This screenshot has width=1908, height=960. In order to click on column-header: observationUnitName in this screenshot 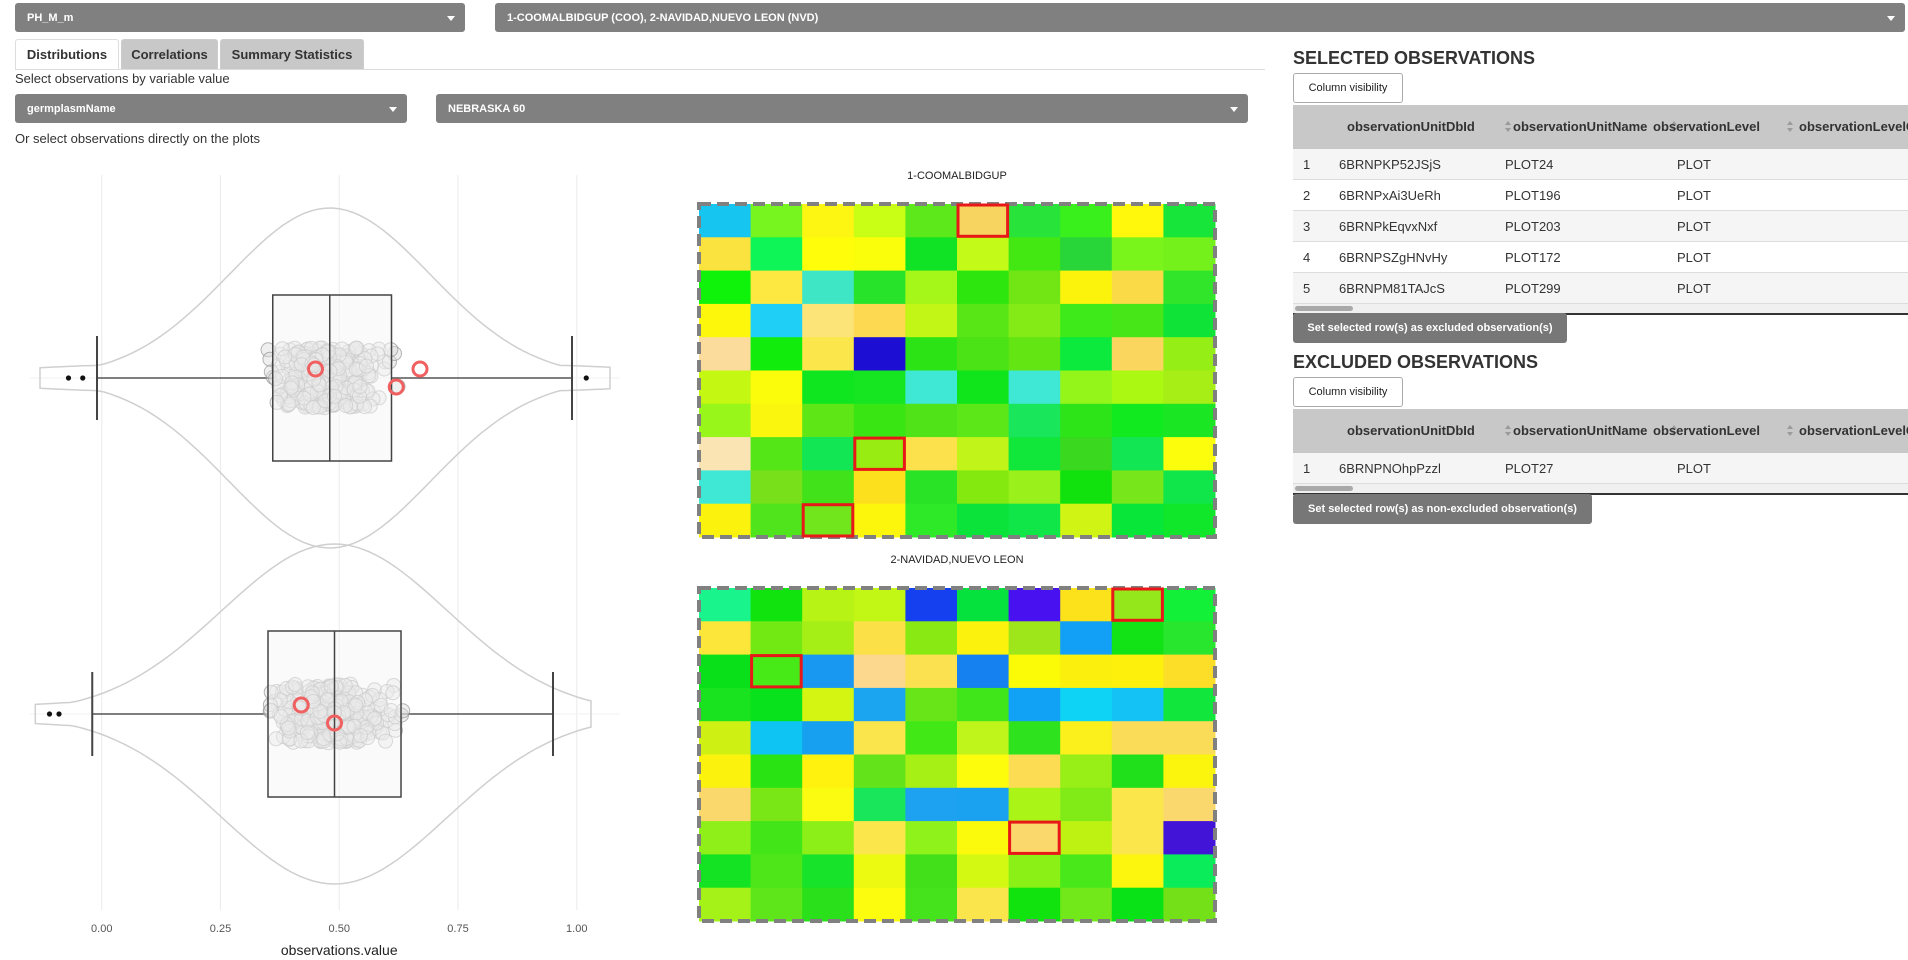, I will do `click(1580, 126)`.